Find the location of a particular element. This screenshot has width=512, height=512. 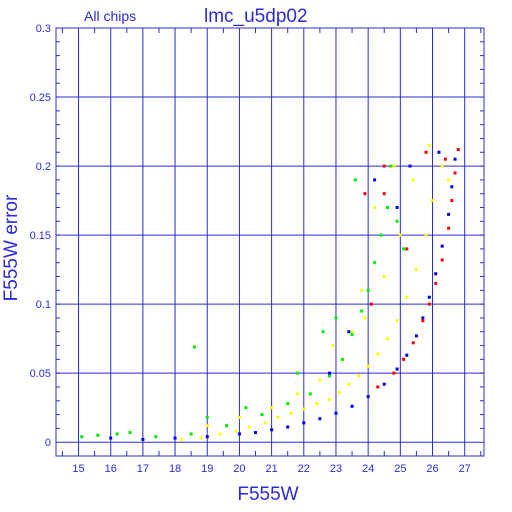

x-tick-label: 27 is located at coordinates (465, 469).